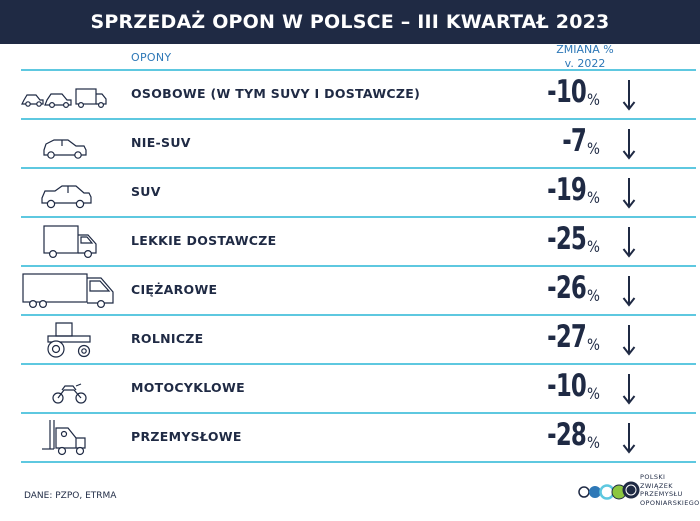  I want to click on column-header-change-line1: ZMIANA %, so click(585, 49).